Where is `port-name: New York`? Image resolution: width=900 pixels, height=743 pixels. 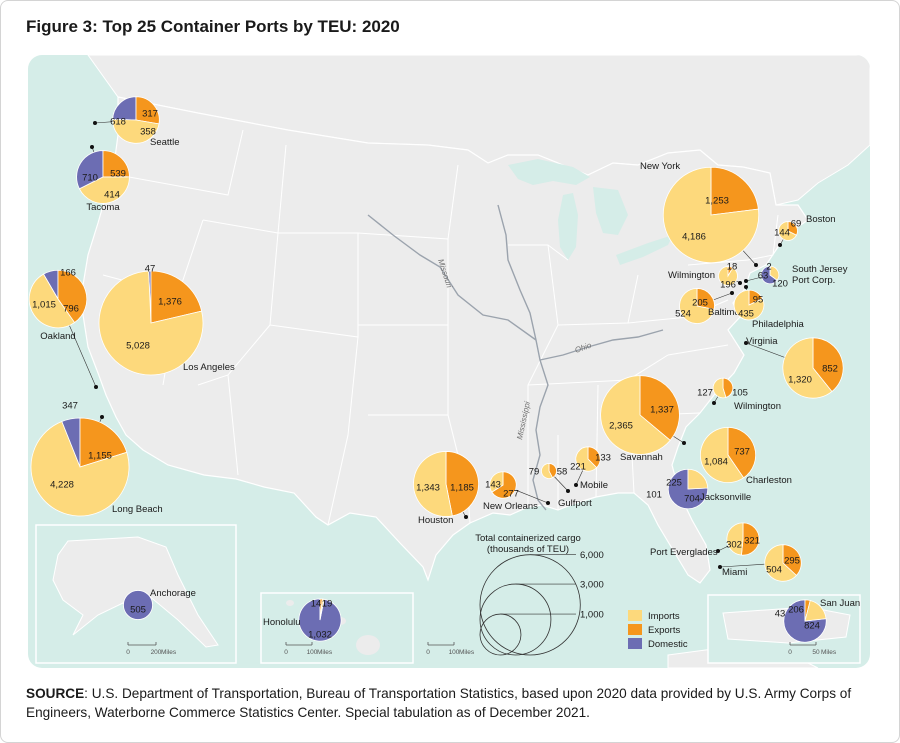
port-name: New York is located at coordinates (660, 166).